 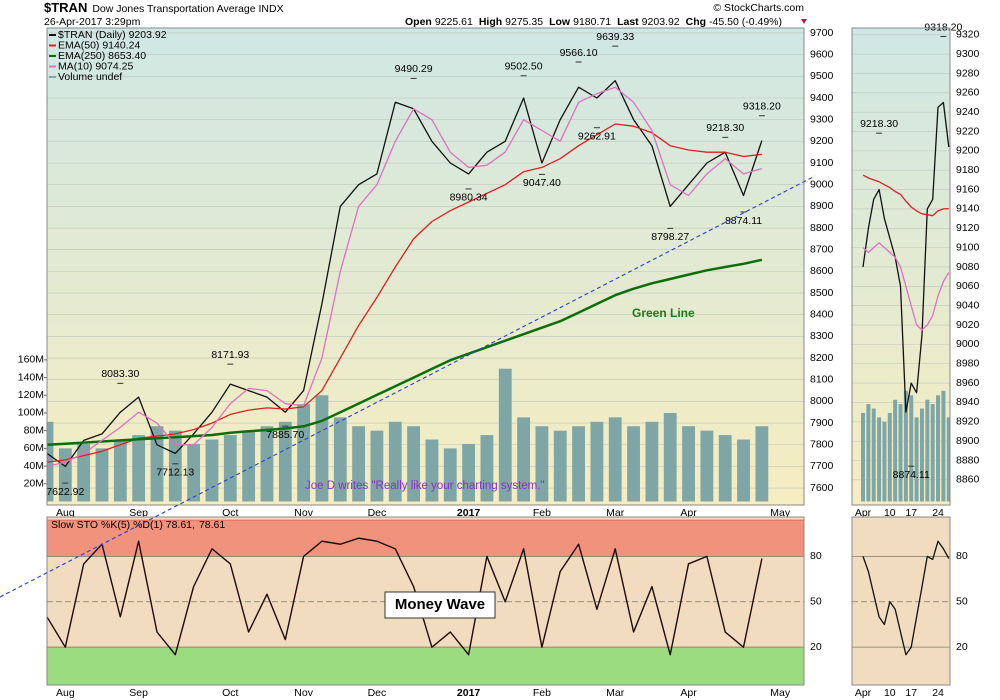 I want to click on annotation-label: 8874.11, so click(x=911, y=475).